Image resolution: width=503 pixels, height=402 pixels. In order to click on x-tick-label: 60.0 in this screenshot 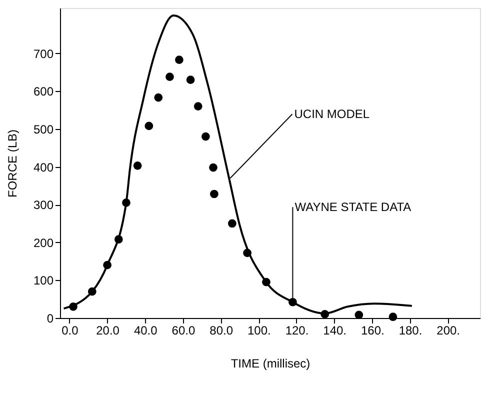, I will do `click(184, 331)`.